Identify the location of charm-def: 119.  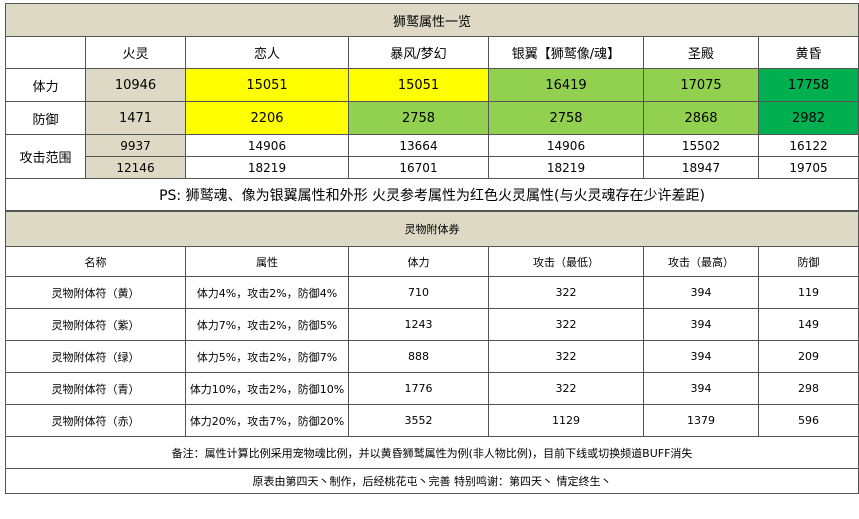
(808, 292).